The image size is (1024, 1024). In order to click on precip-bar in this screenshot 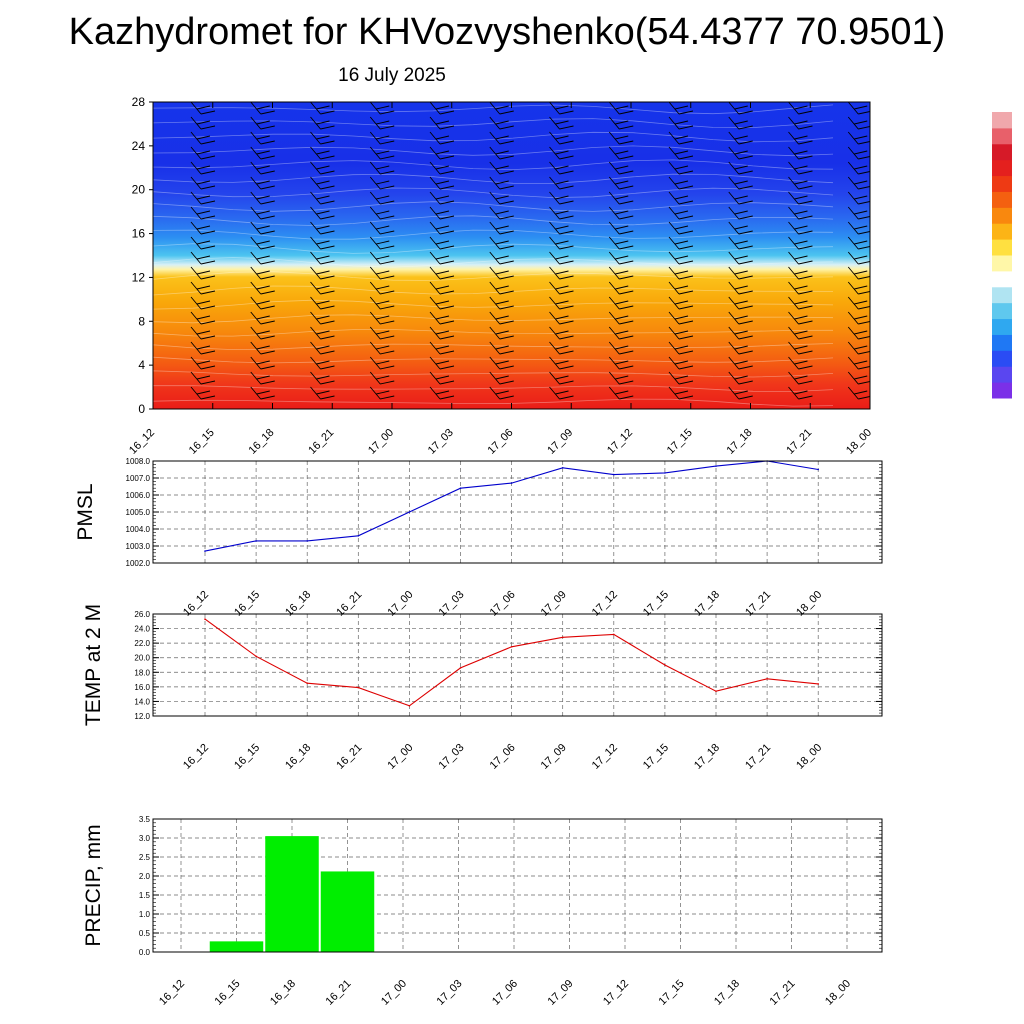, I will do `click(236, 946)`.